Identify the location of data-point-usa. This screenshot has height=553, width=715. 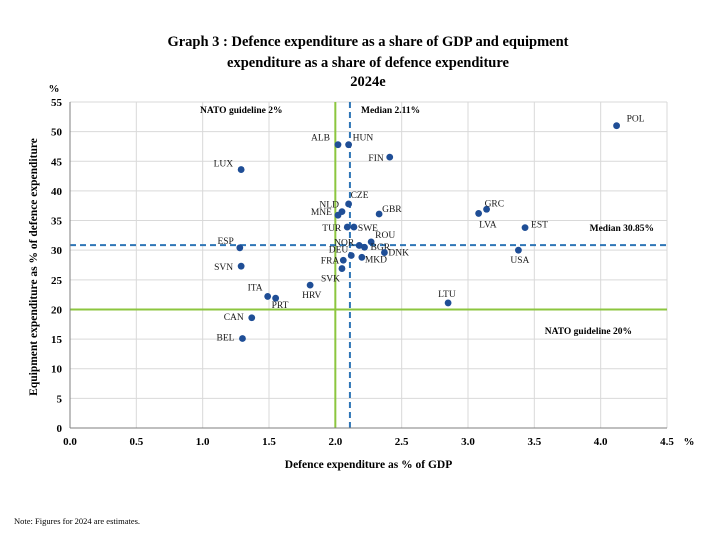
(518, 250).